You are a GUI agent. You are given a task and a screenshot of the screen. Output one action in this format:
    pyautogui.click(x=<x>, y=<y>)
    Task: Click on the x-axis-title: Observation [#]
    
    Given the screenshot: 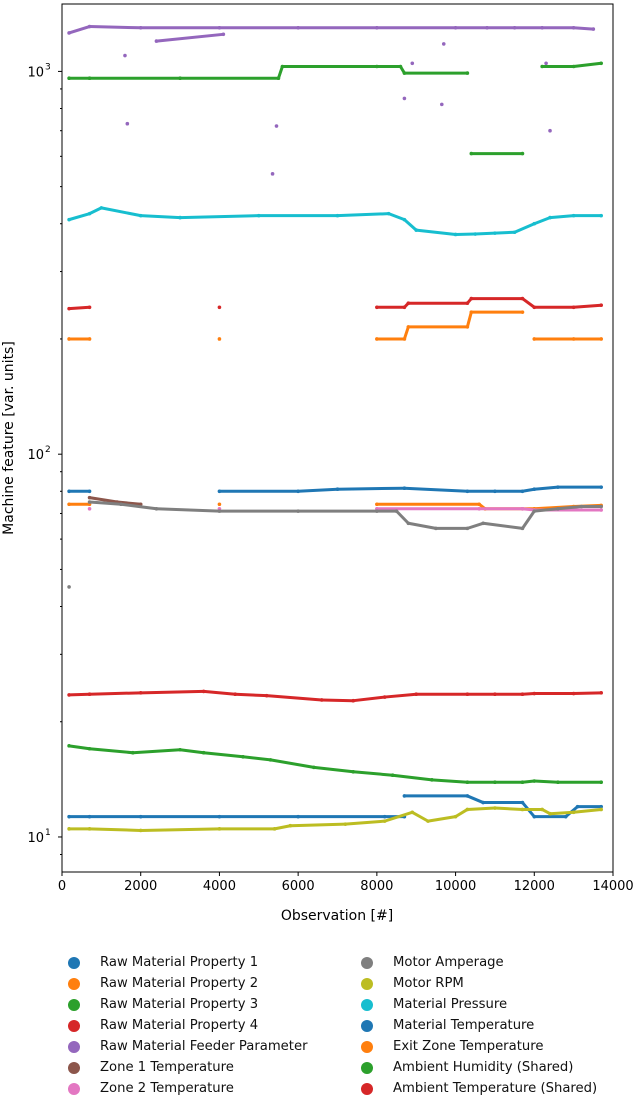 What is the action you would take?
    pyautogui.click(x=337, y=916)
    